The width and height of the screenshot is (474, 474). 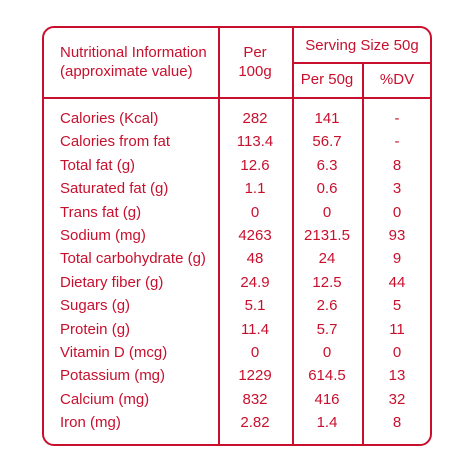 What do you see at coordinates (327, 142) in the screenshot?
I see `value-per-50g: 56.7` at bounding box center [327, 142].